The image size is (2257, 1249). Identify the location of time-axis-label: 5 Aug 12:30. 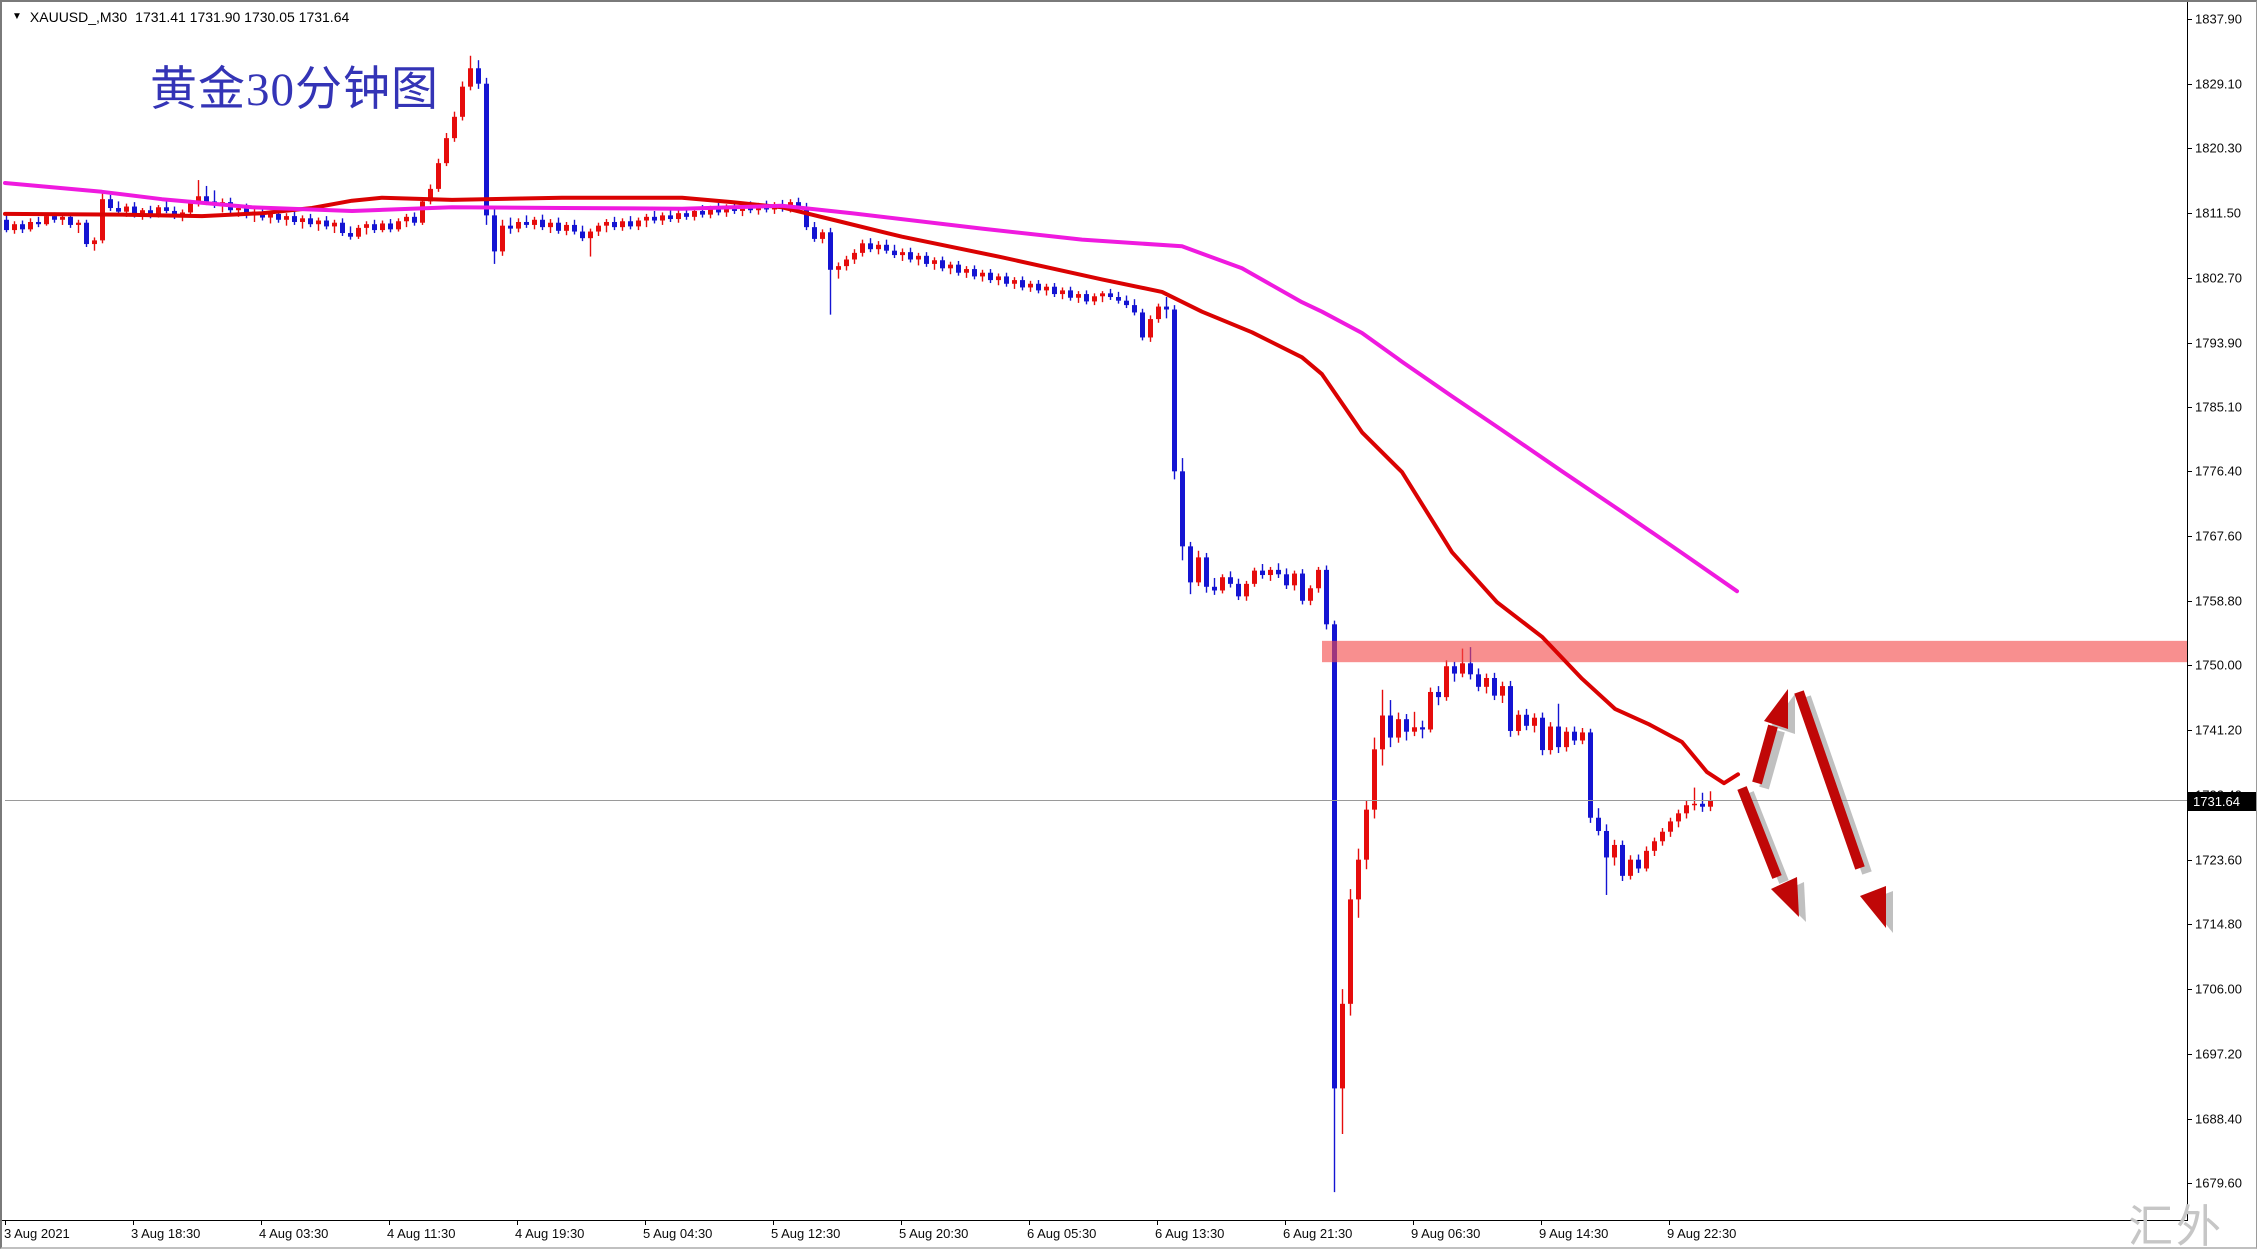
(806, 1233).